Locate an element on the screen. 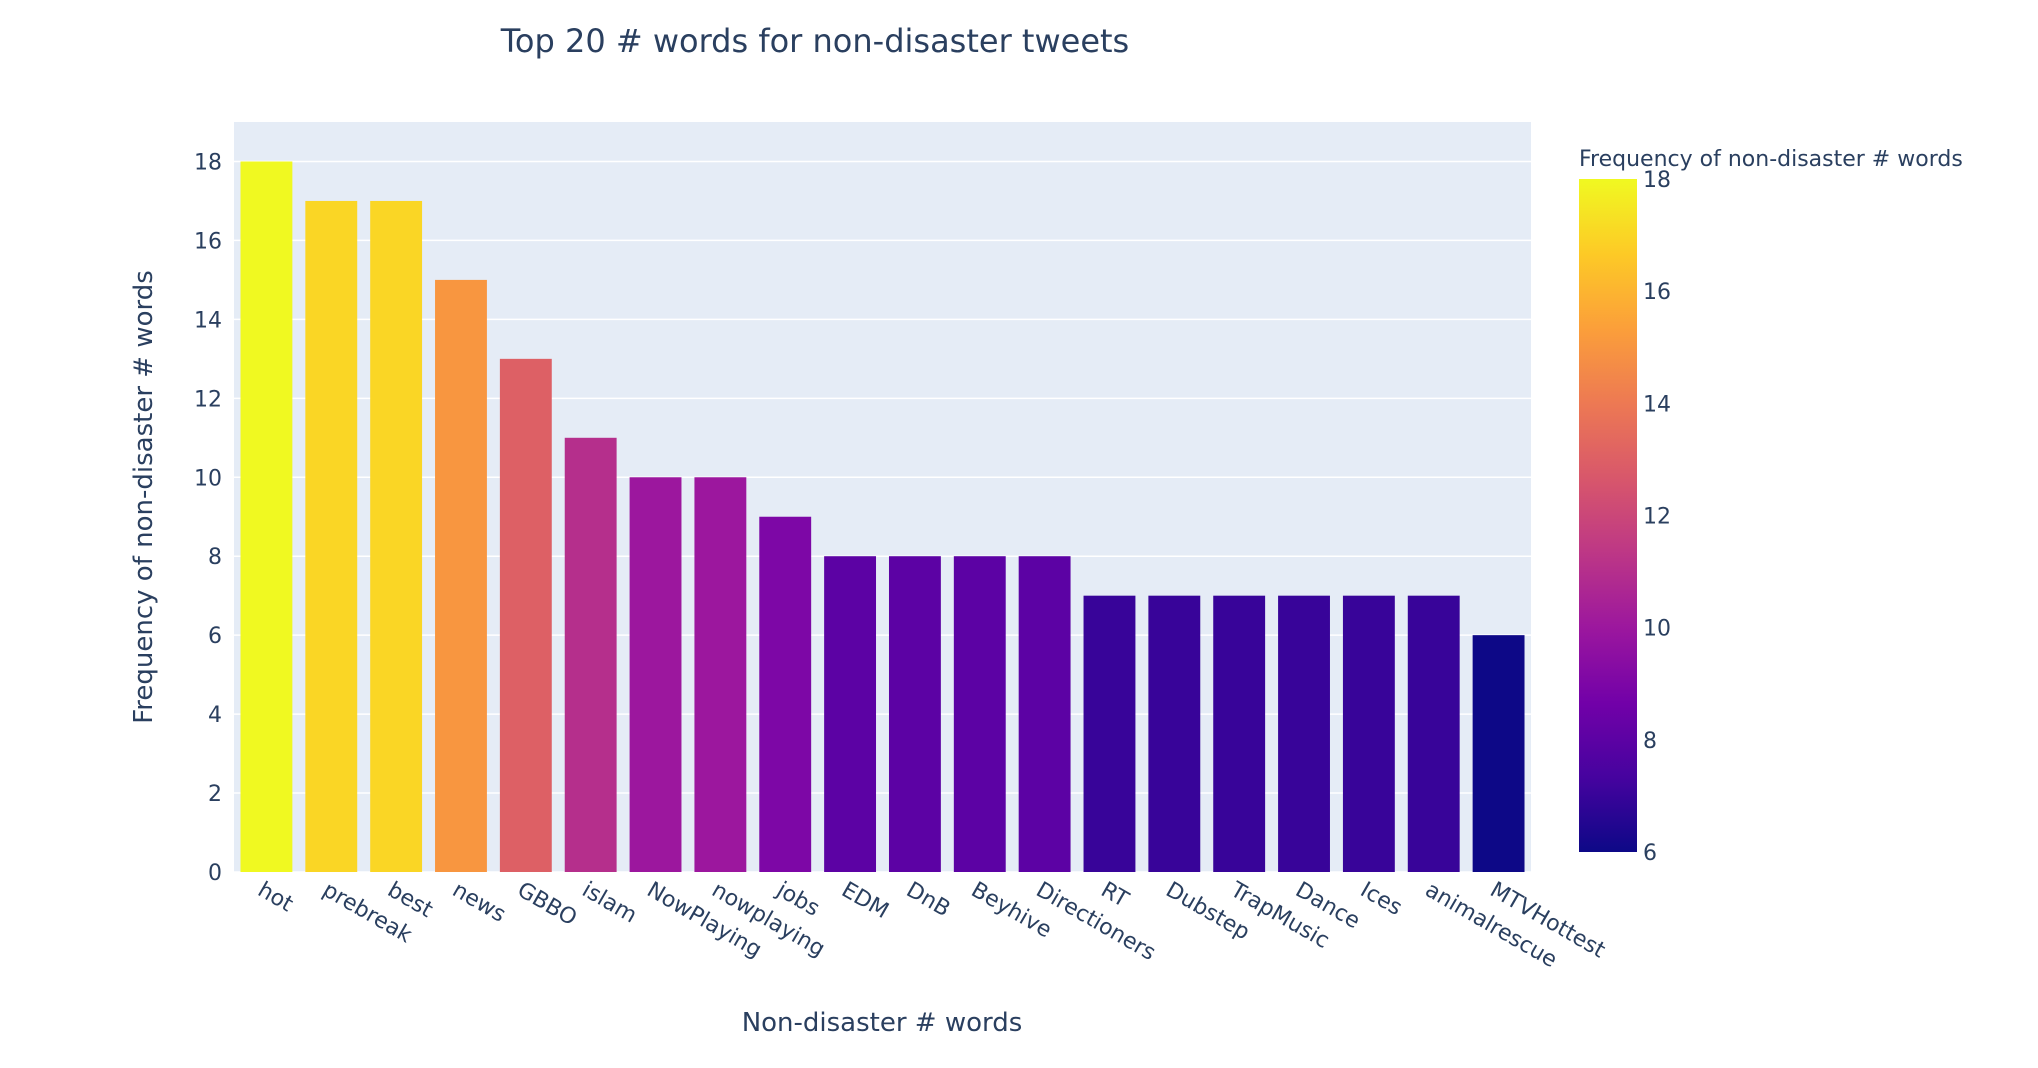 The height and width of the screenshot is (1068, 2038). y-tick-label: 16 is located at coordinates (208, 241).